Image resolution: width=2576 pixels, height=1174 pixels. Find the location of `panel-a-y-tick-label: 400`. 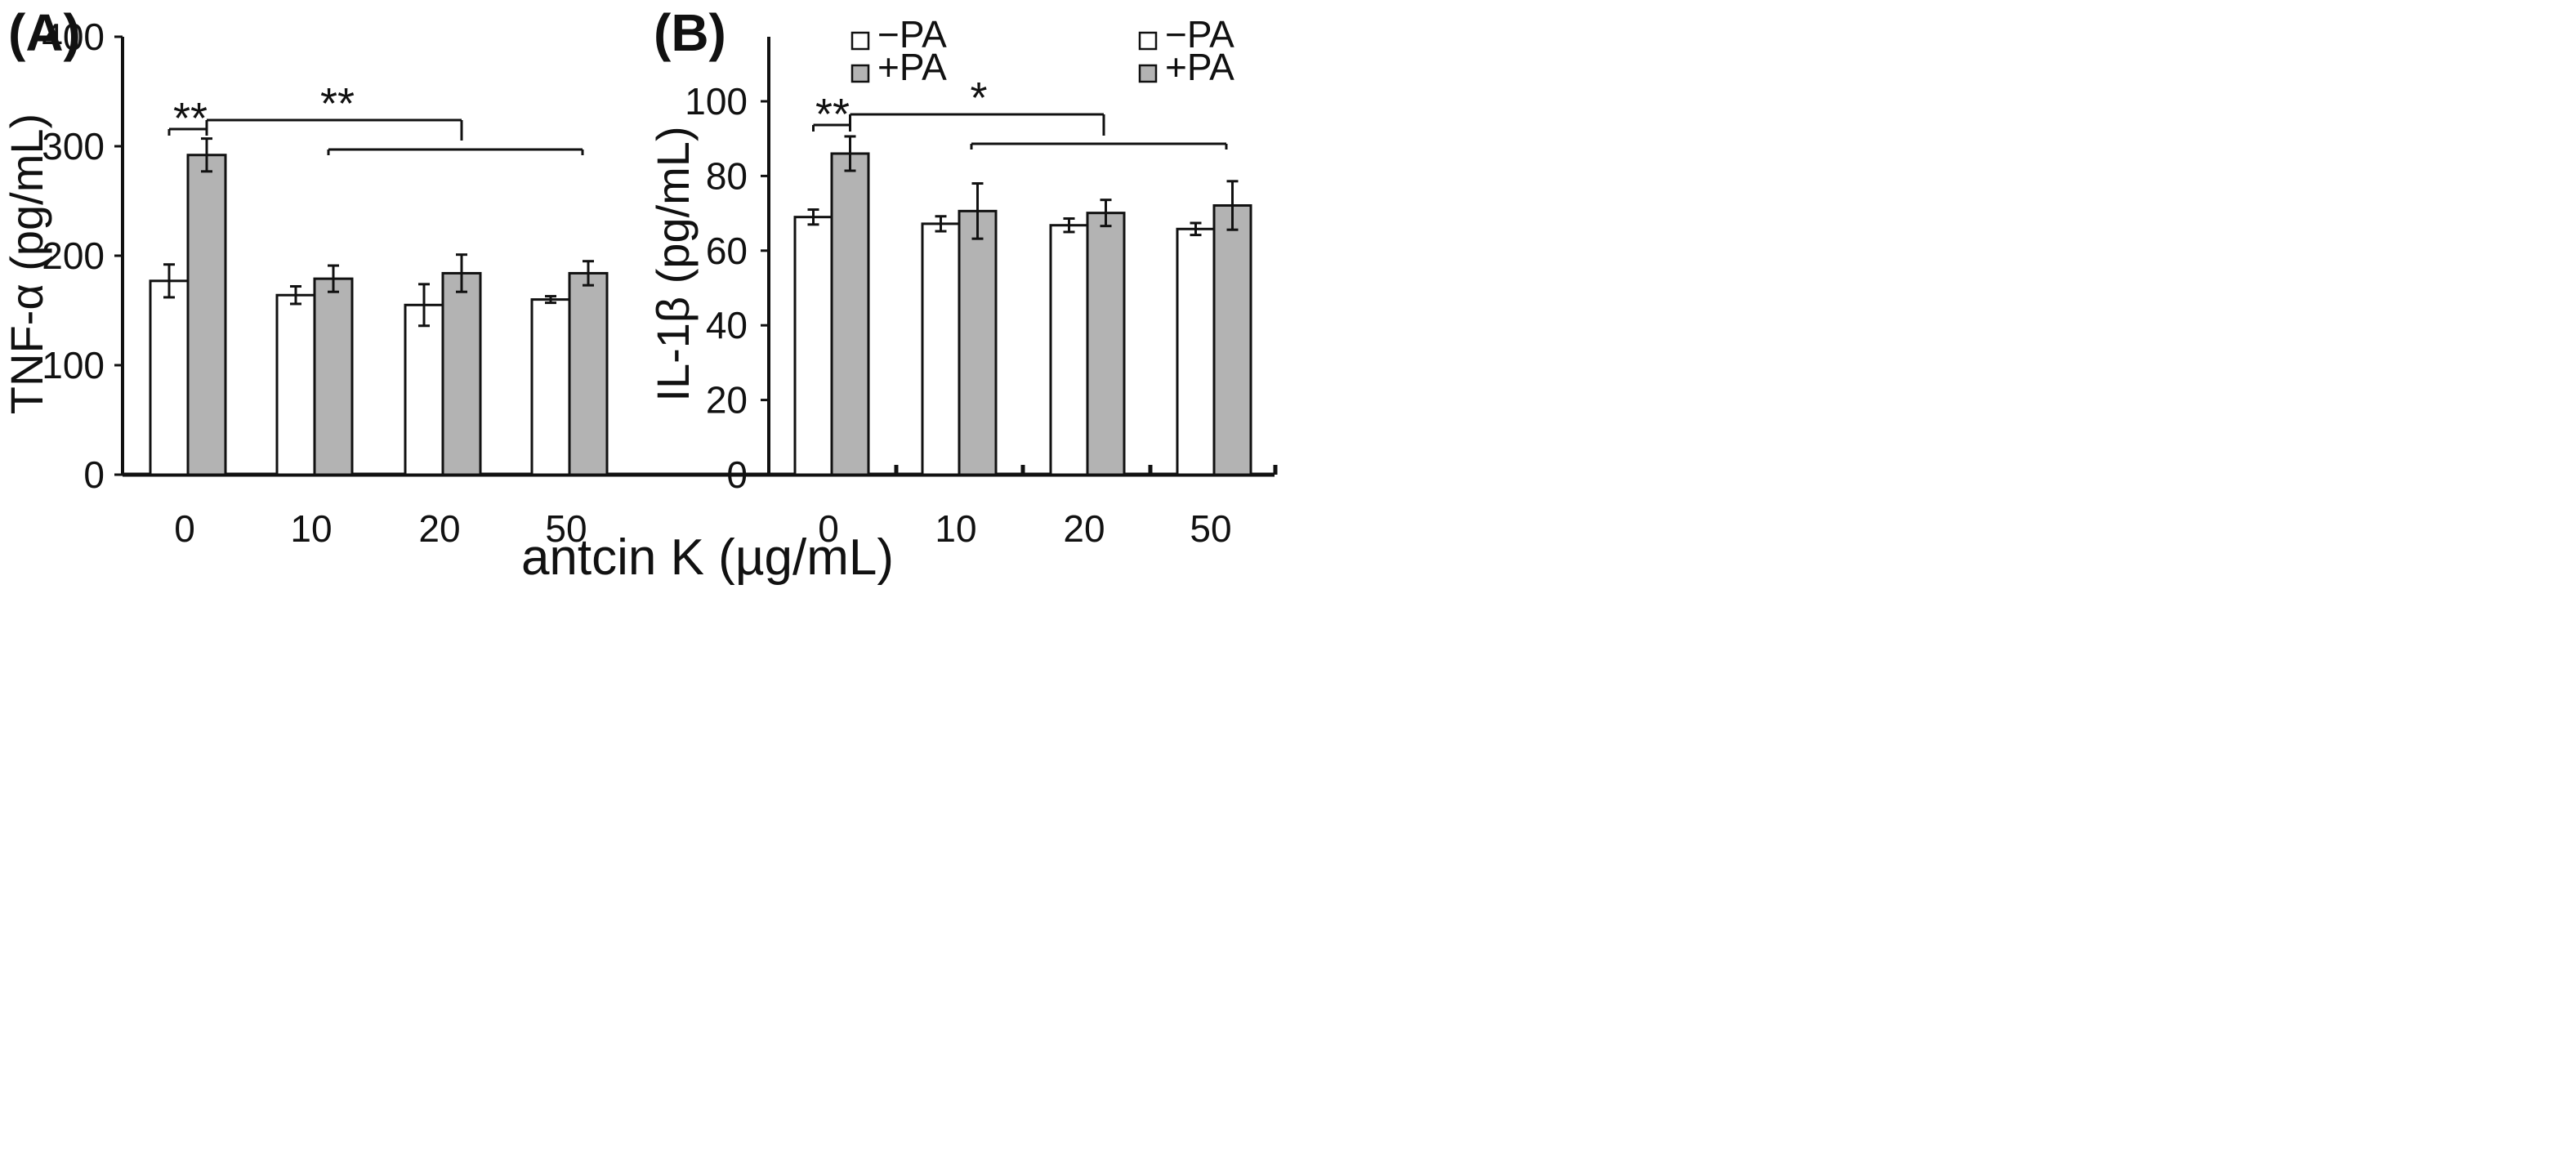

panel-a-y-tick-label: 400 is located at coordinates (74, 37).